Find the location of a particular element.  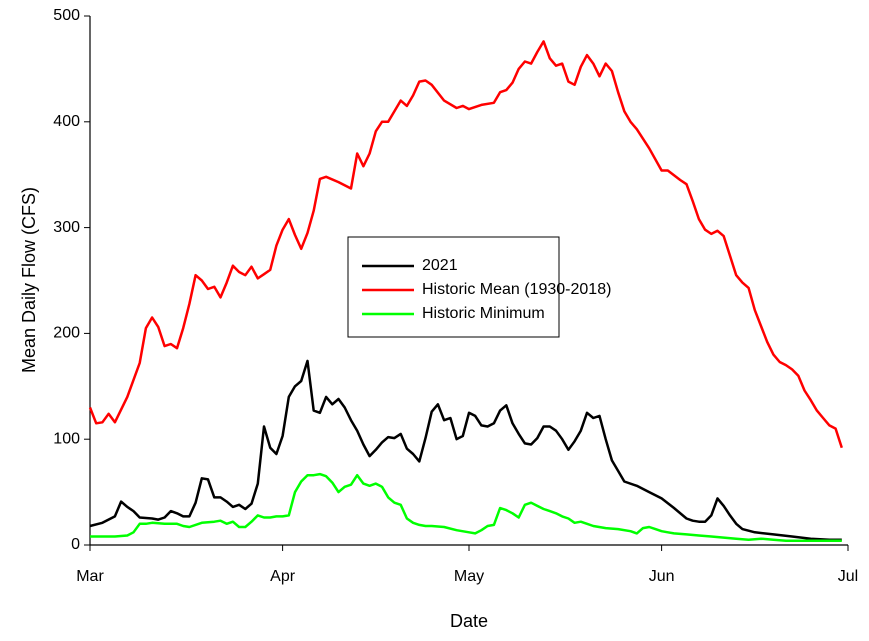

y-tick-label: 200 is located at coordinates (66, 333).